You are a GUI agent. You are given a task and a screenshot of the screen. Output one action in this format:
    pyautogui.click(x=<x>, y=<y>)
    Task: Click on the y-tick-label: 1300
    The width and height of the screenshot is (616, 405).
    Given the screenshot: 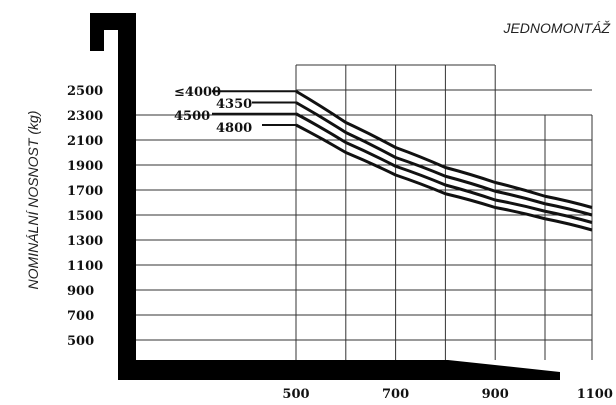 What is the action you would take?
    pyautogui.click(x=85, y=241)
    